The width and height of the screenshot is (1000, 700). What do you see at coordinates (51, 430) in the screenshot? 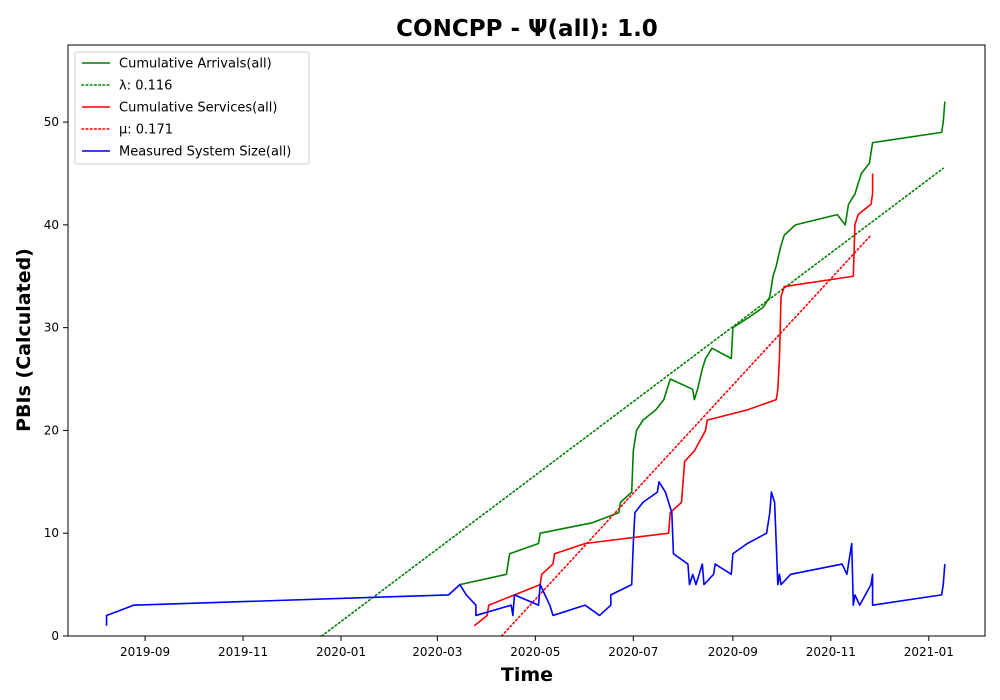
I see `y-tick-label: 20` at bounding box center [51, 430].